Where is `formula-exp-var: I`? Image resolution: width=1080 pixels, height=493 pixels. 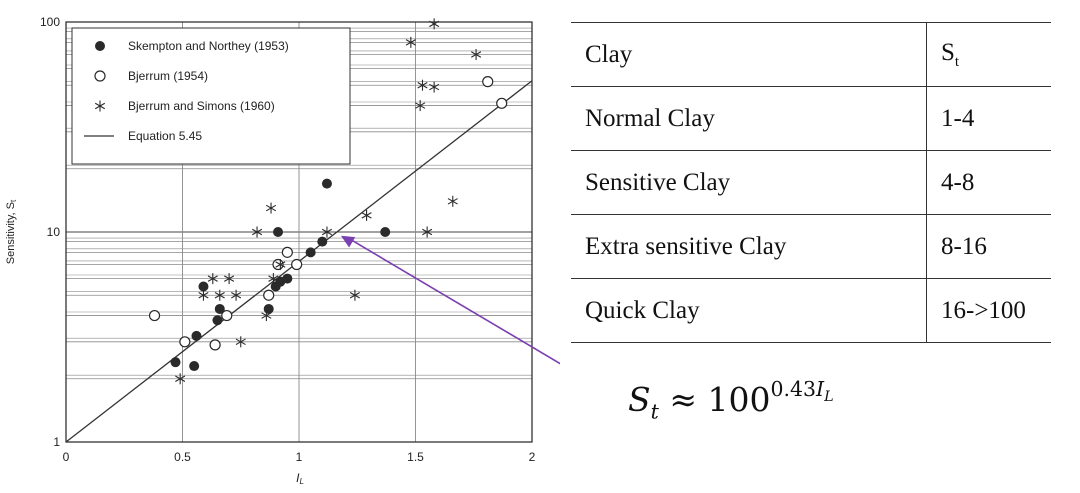 formula-exp-var: I is located at coordinates (820, 388).